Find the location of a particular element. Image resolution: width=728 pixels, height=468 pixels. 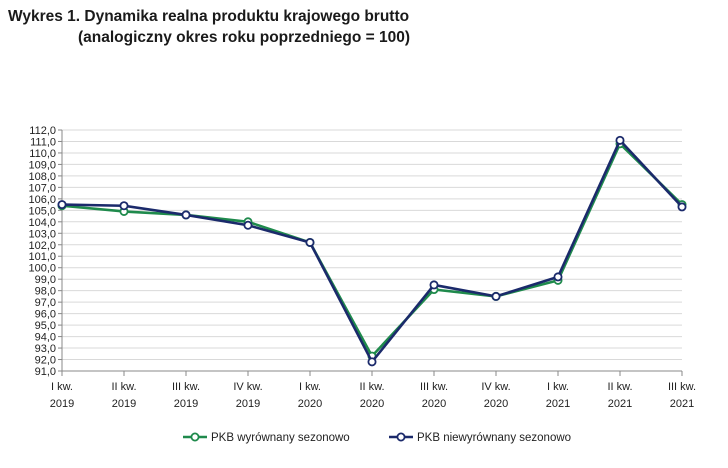

y-tick-label: 96,0 is located at coordinates (45, 315).